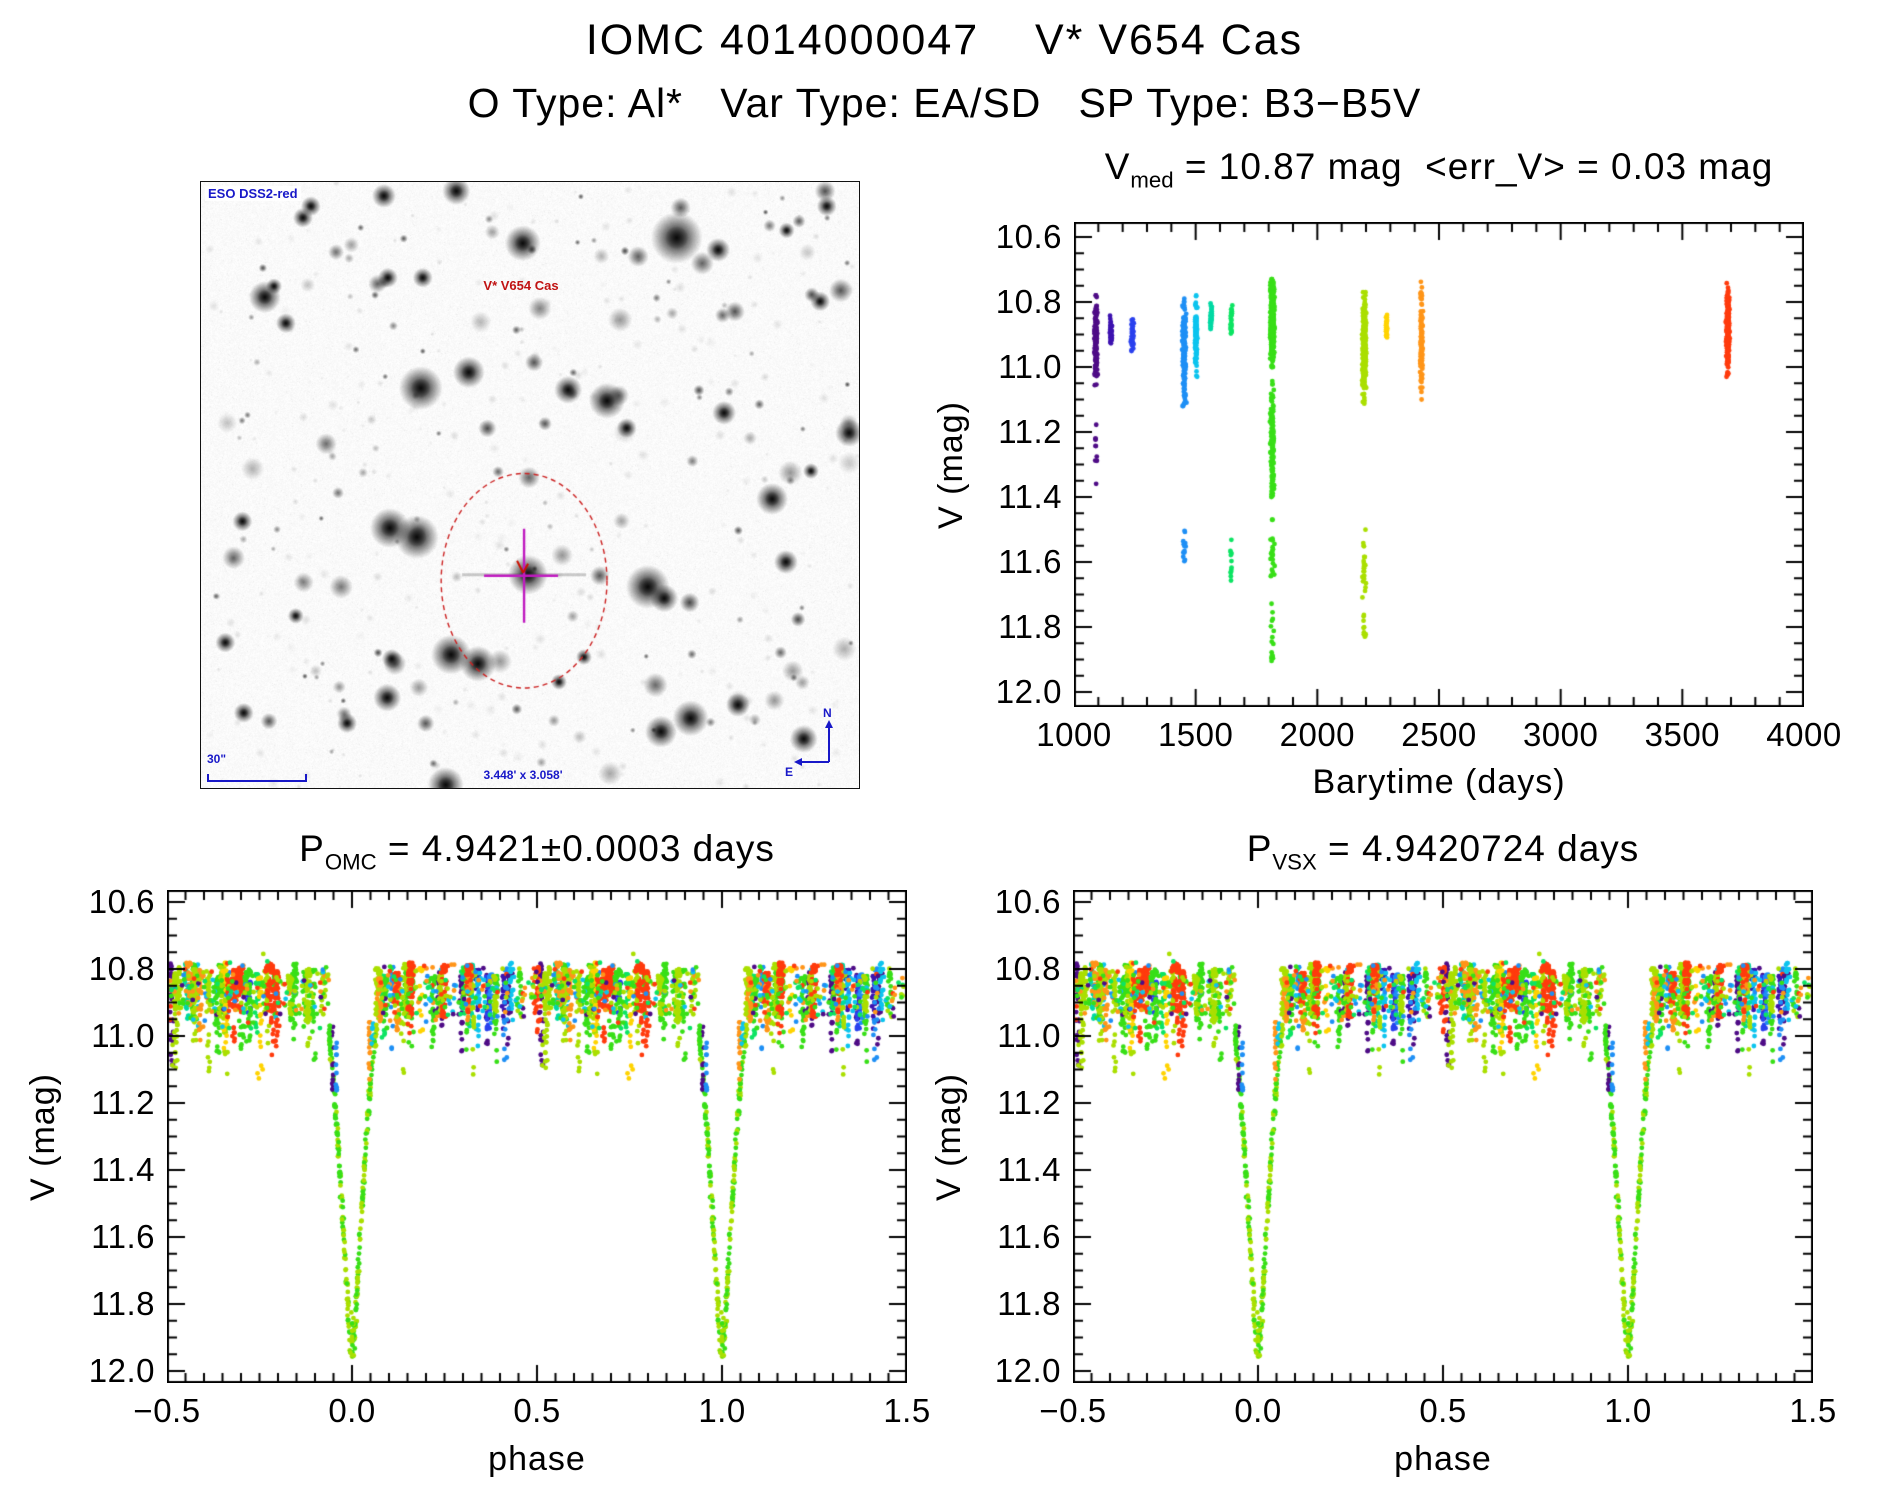 The width and height of the screenshot is (1889, 1494). Describe the element at coordinates (1682, 734) in the screenshot. I see `x-tick-label: 3500` at that location.